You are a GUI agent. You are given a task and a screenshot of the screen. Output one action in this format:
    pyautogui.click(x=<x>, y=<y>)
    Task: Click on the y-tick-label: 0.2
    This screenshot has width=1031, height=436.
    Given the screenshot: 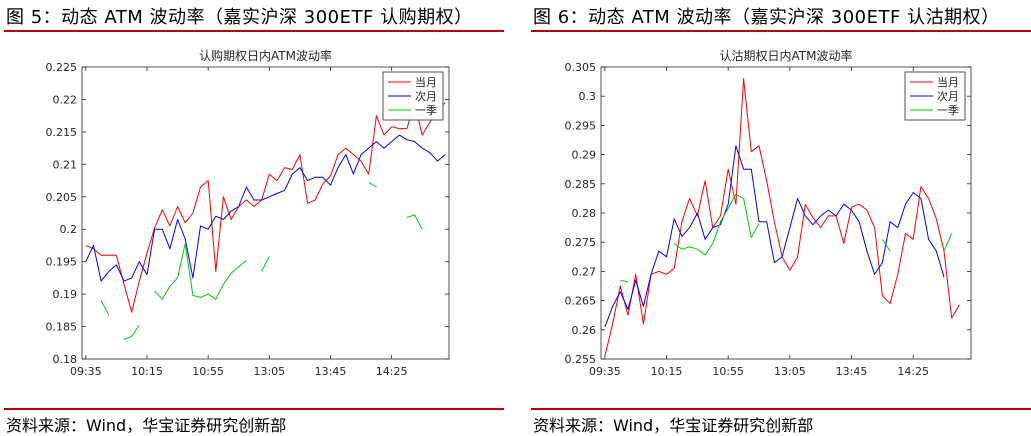 What is the action you would take?
    pyautogui.click(x=69, y=229)
    